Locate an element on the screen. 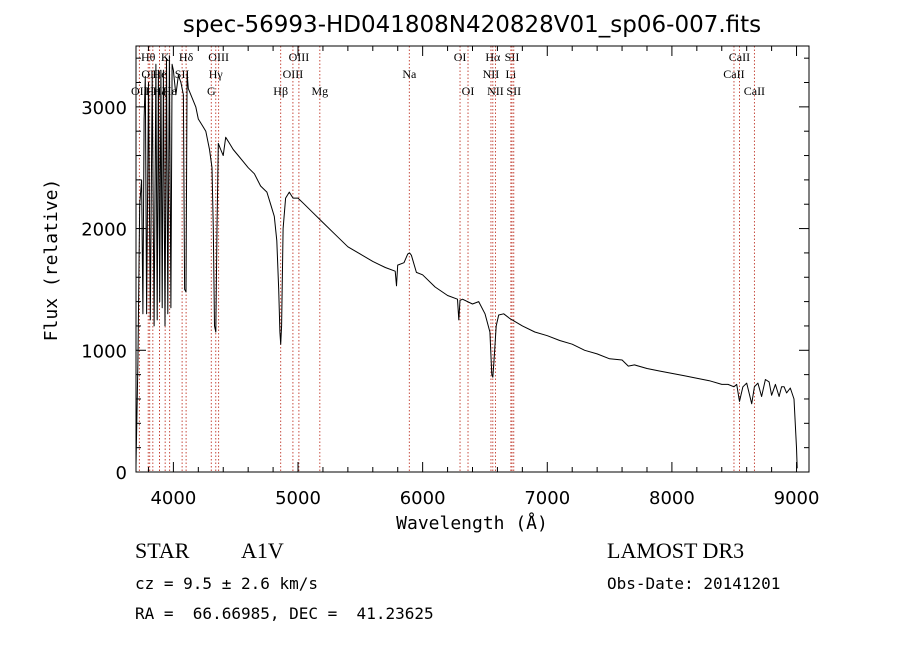 Image resolution: width=900 pixels, height=654 pixels. line-label-14: OIII is located at coordinates (299, 57).